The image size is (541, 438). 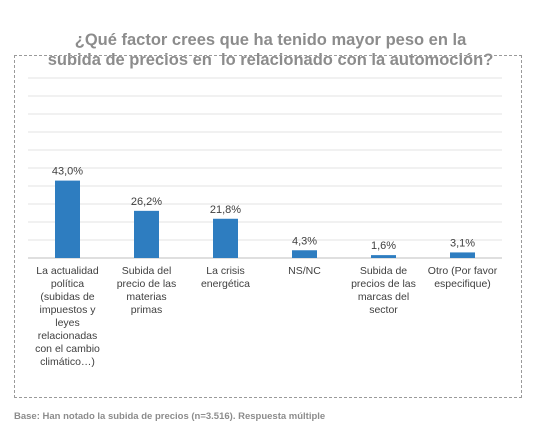 What do you see at coordinates (383, 246) in the screenshot?
I see `value-label: 1,6%` at bounding box center [383, 246].